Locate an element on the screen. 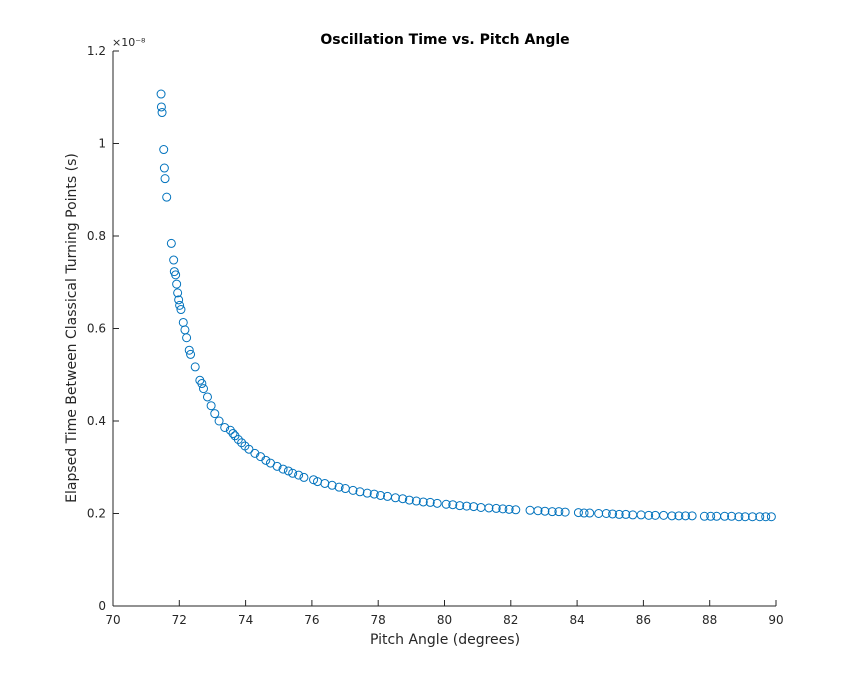 This screenshot has height=682, width=859. x-axis-label: Pitch Angle (degrees) is located at coordinates (445, 640).